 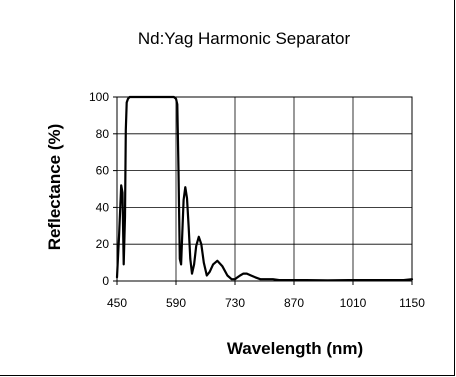 I want to click on y-axis-title: Reflectance (%), so click(x=54, y=187).